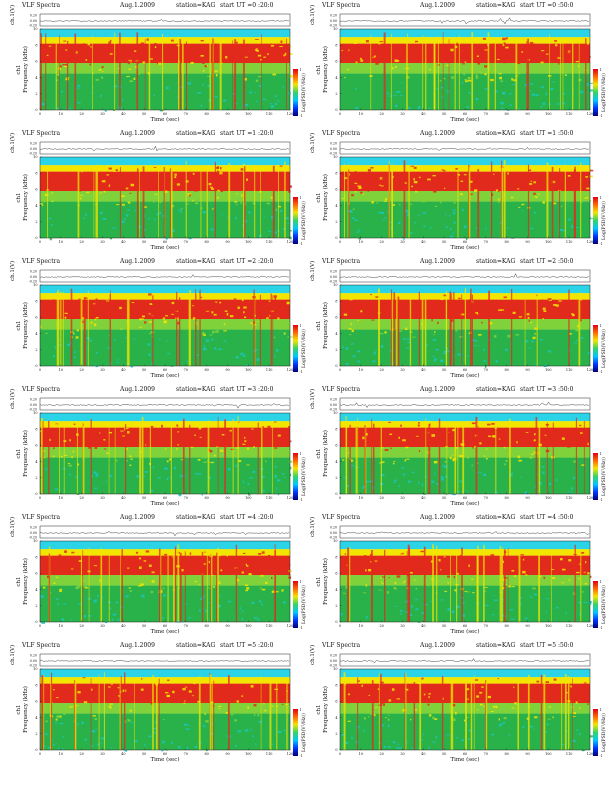  What do you see at coordinates (186, 754) in the screenshot?
I see `x-tick-label: 70` at bounding box center [186, 754].